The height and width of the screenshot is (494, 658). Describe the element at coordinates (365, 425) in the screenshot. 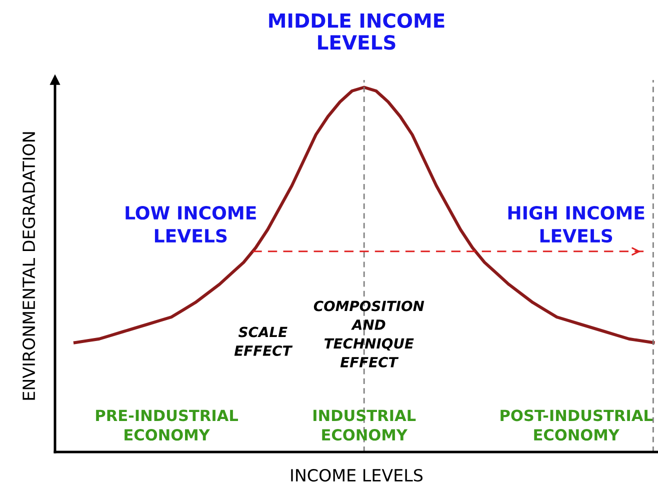

I see `annotation: INDUSTRIAL ECONOMY` at that location.